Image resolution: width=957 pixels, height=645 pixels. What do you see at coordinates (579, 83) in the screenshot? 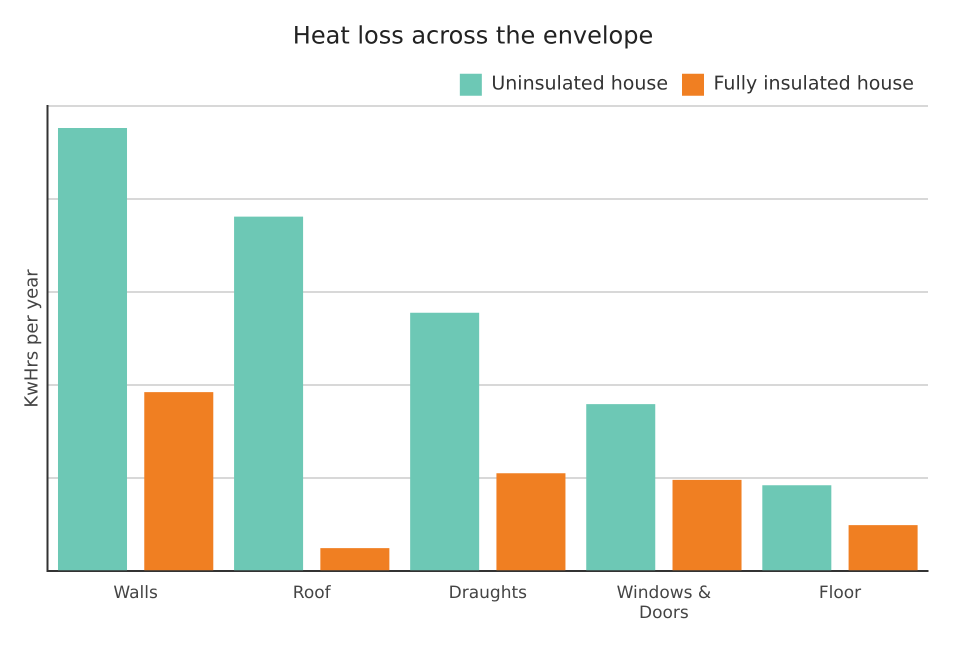
I see `legend-label: Uninsulated house` at bounding box center [579, 83].